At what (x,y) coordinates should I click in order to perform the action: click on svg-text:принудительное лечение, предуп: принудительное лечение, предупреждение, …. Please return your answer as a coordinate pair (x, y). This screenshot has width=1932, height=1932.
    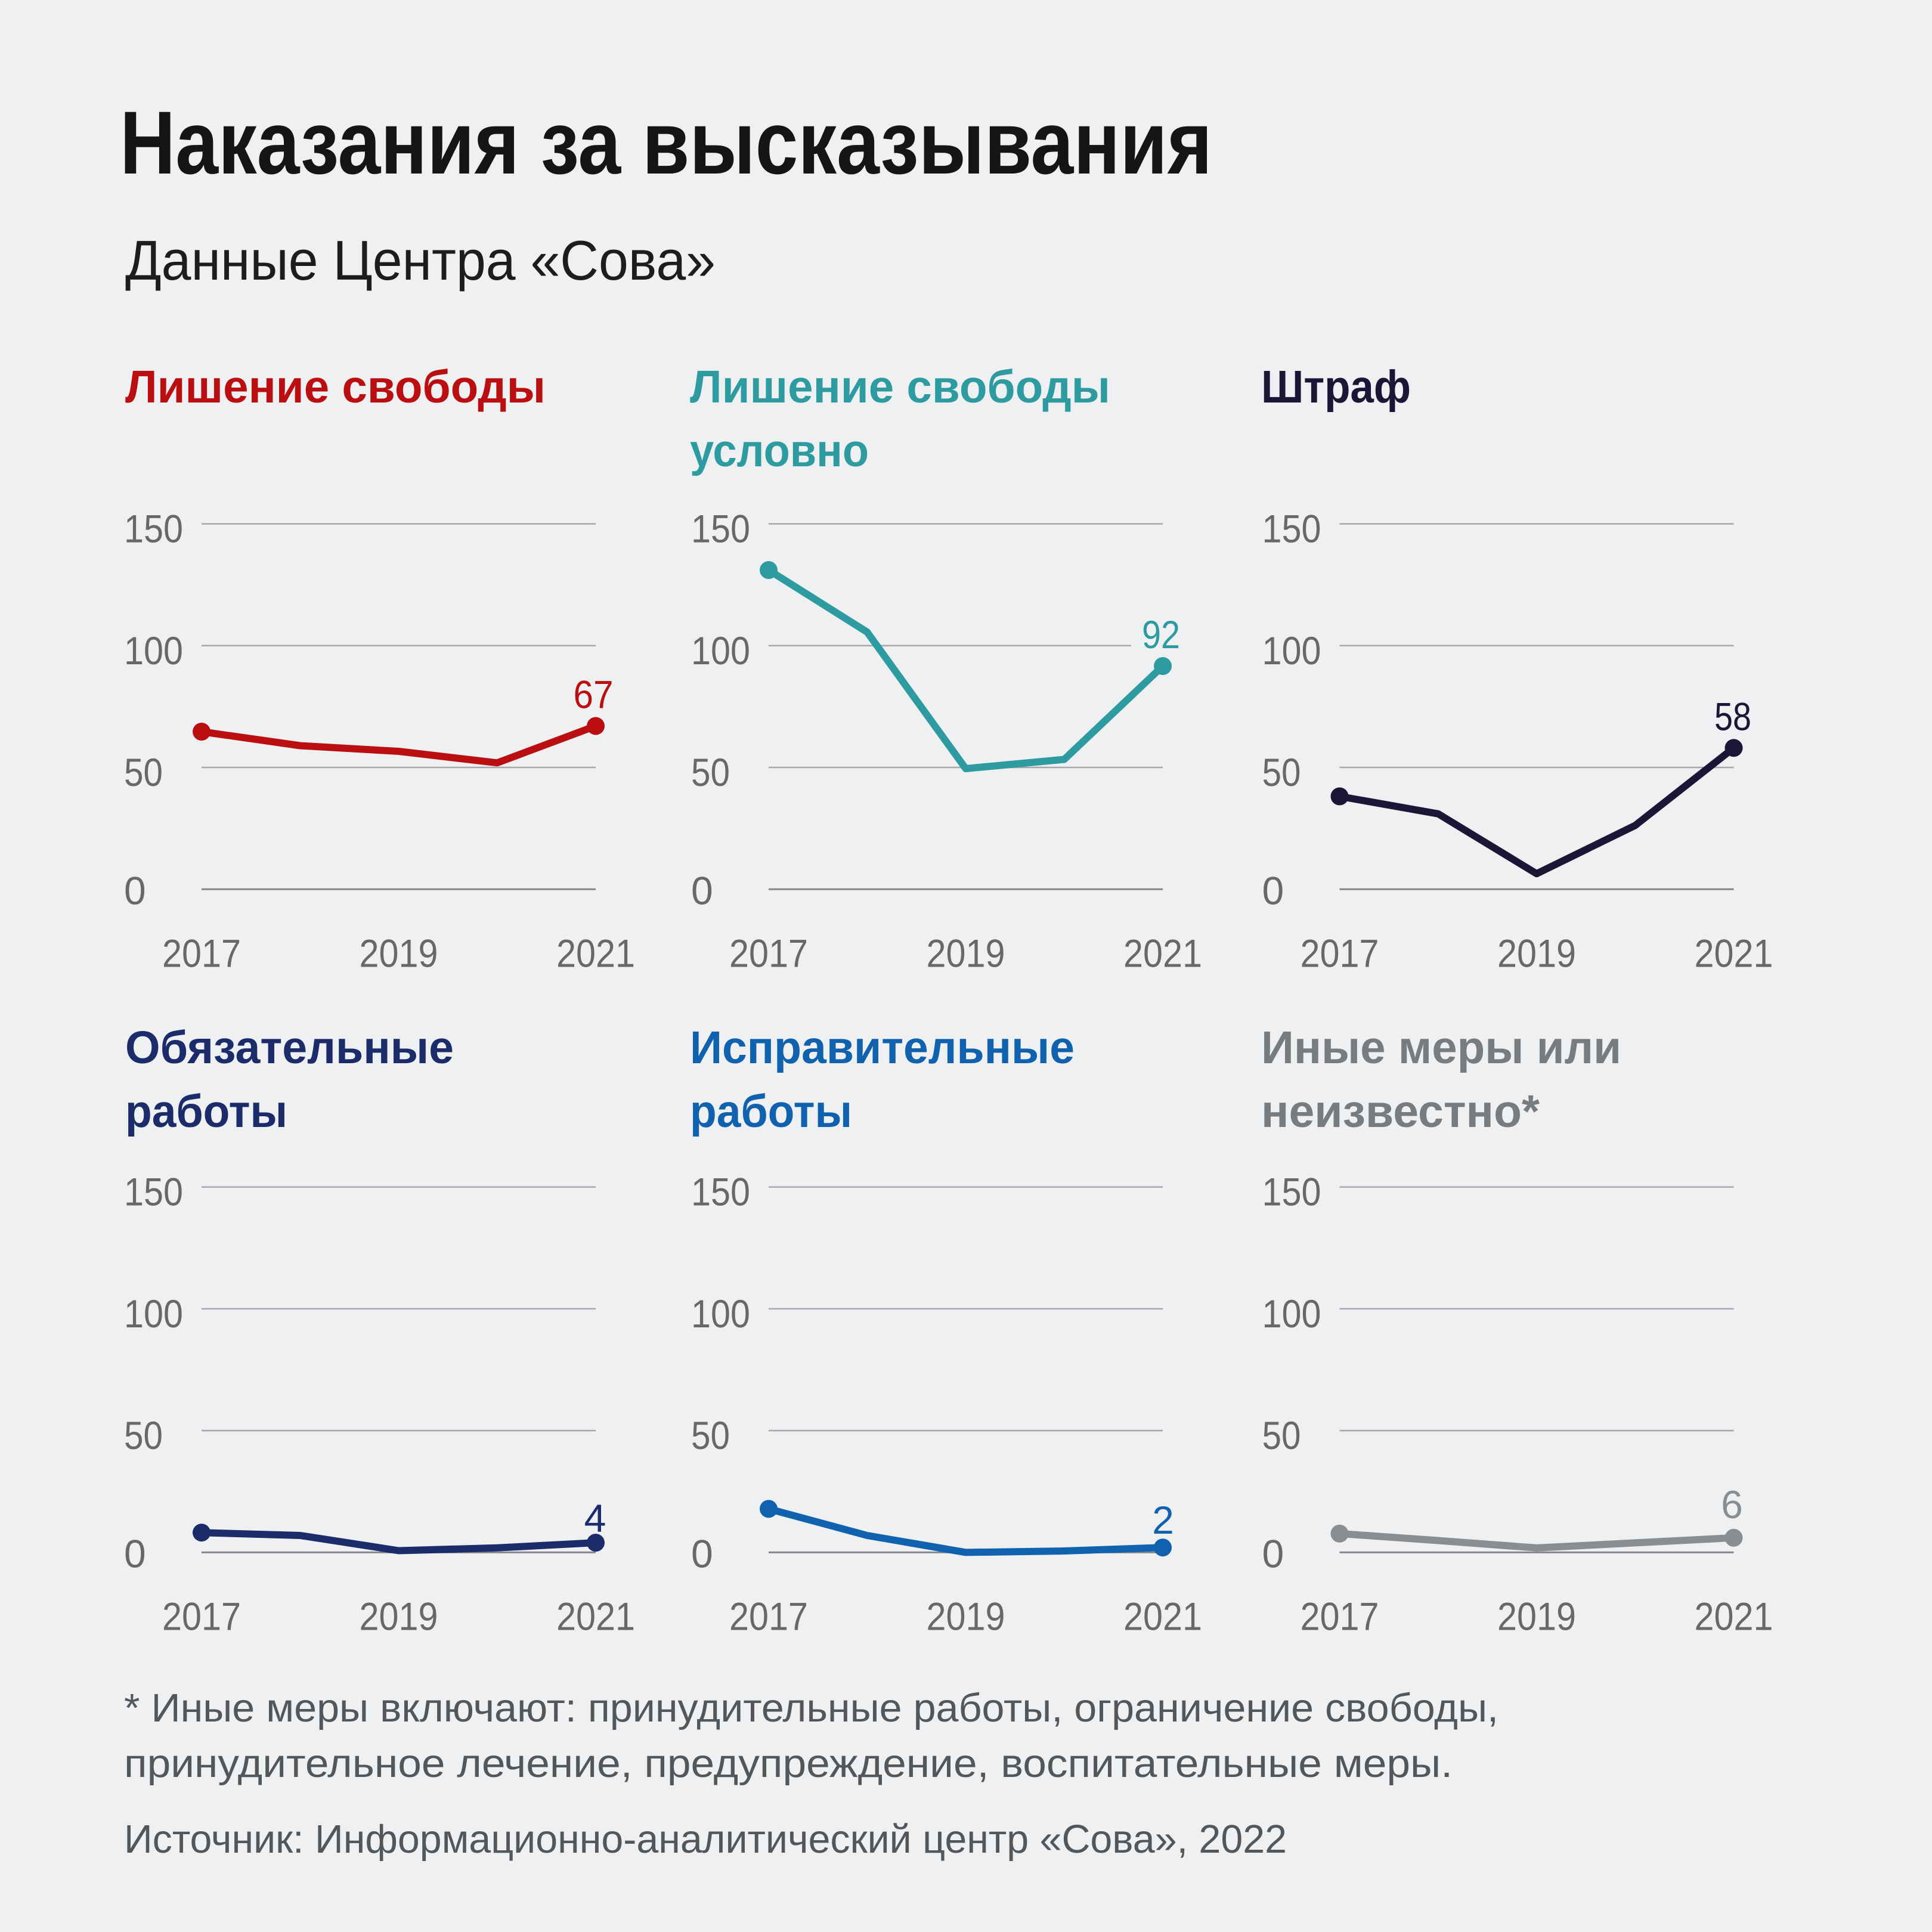
    Looking at the image, I should click on (789, 1763).